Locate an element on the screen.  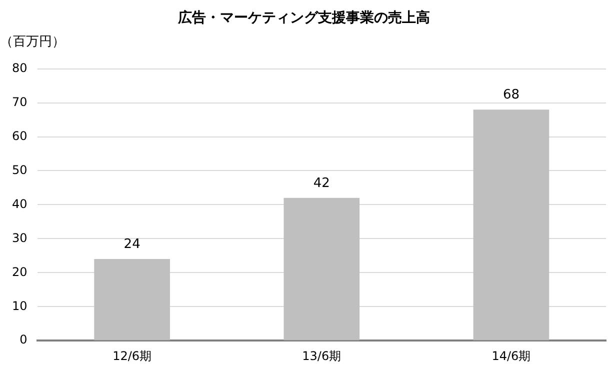
data-label: 68 is located at coordinates (511, 94).